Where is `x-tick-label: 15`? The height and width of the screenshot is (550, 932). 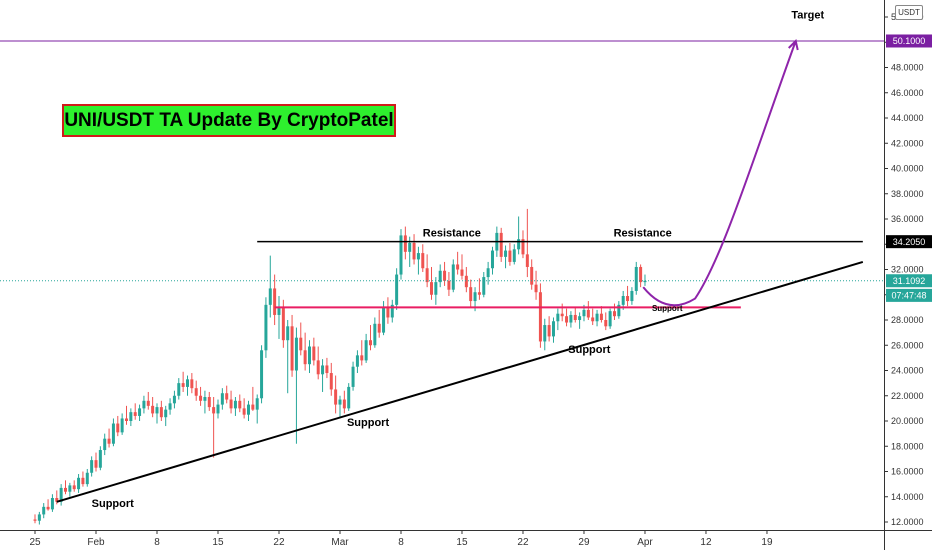 x-tick-label: 15 is located at coordinates (218, 542).